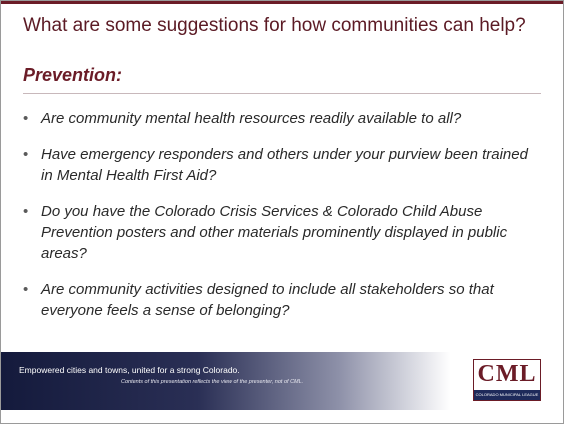 The image size is (564, 424). What do you see at coordinates (507, 395) in the screenshot?
I see `logo-subtext: COLORADO MUNICIPAL LEAGUE` at bounding box center [507, 395].